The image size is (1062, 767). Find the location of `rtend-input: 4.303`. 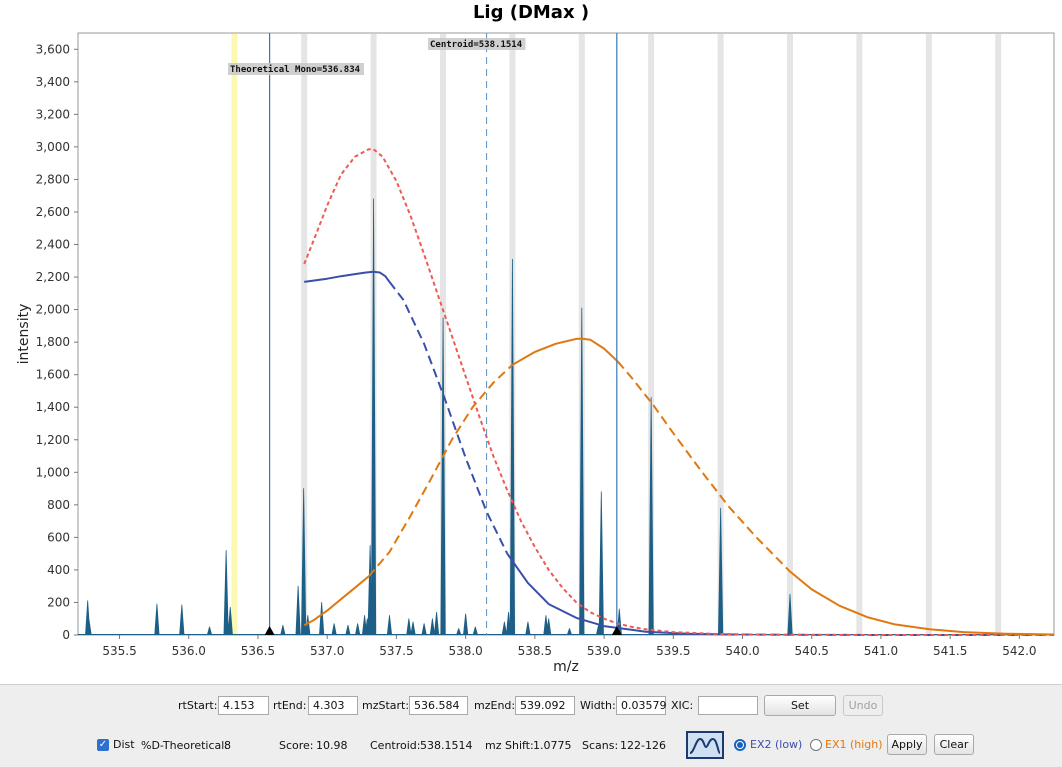

rtend-input: 4.303 is located at coordinates (333, 705).